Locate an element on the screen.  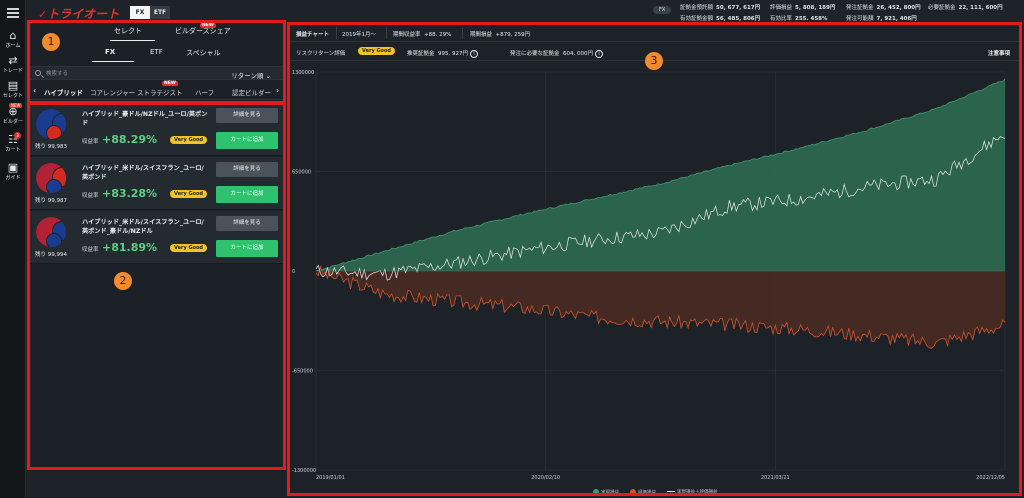
subtab-etf: ETF is located at coordinates (156, 52).